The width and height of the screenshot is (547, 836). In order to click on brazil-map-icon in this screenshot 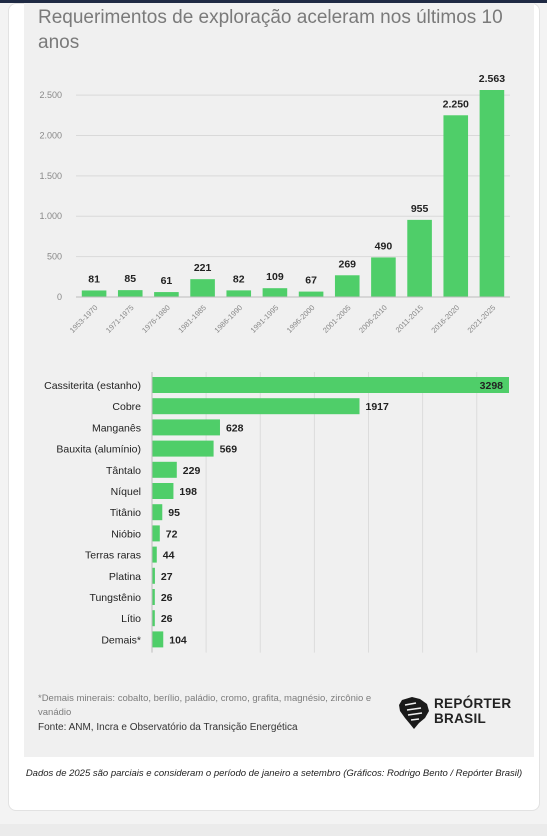, I will do `click(414, 713)`.